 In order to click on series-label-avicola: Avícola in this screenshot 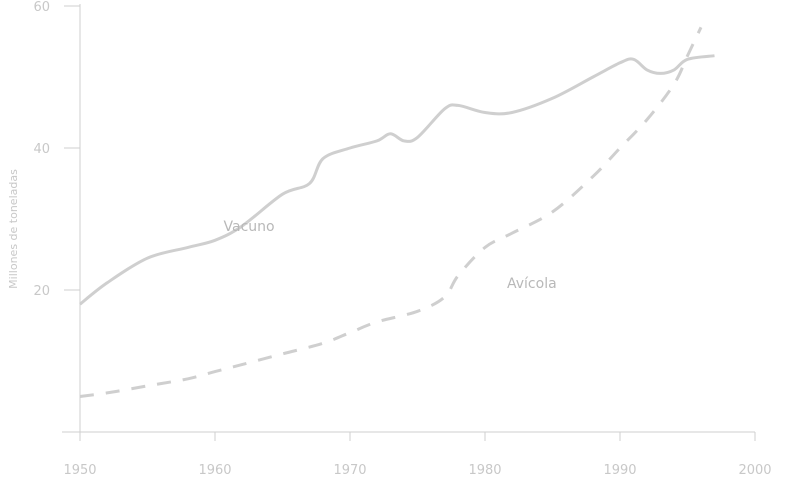, I will do `click(532, 284)`.